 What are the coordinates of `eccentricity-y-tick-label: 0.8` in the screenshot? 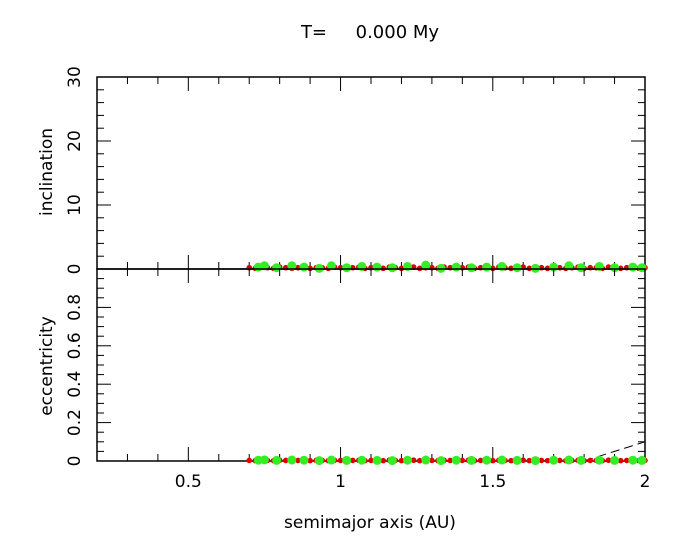 It's located at (75, 307).